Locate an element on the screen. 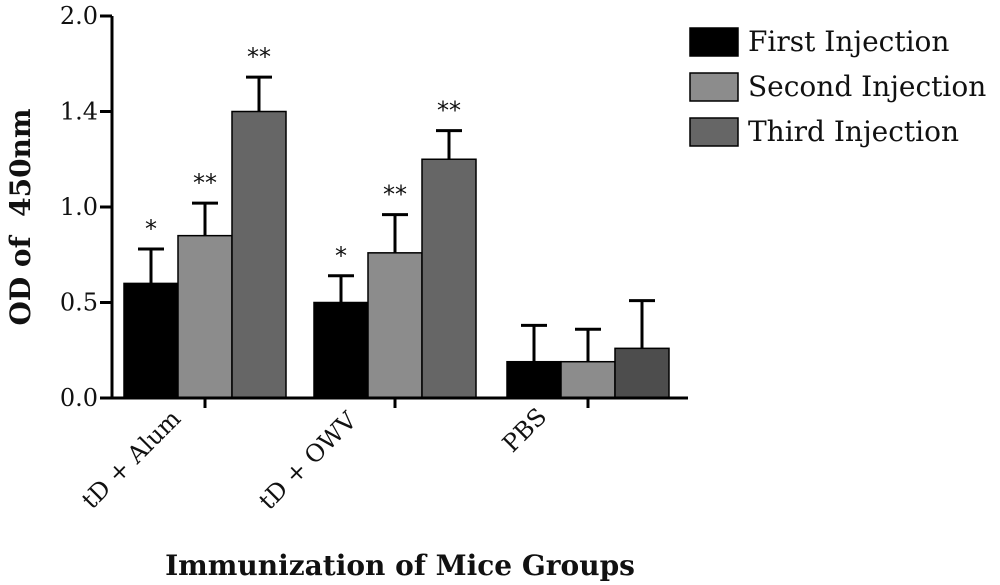 This screenshot has width=1000, height=585. y-tick-label: 1.4 is located at coordinates (79, 112).